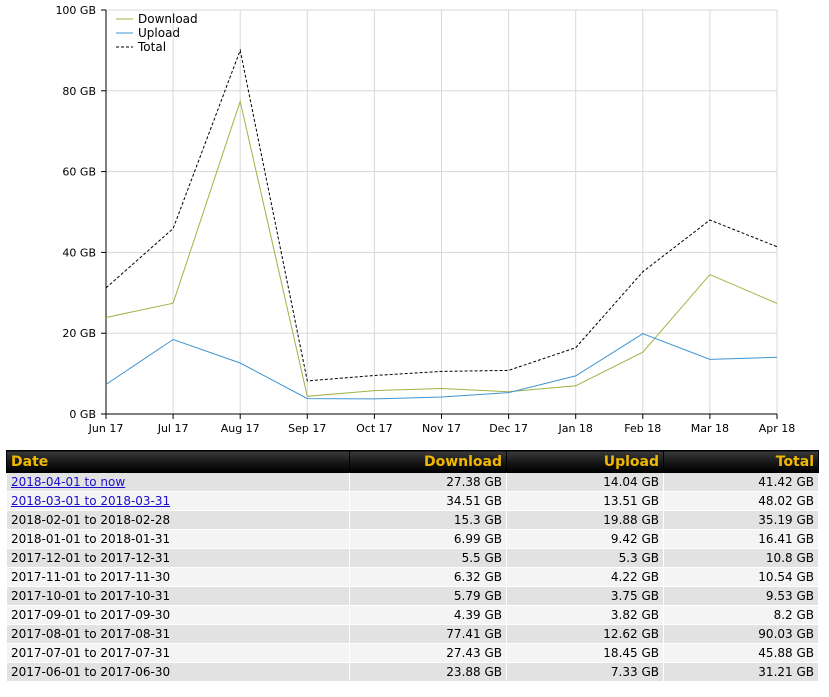 The height and width of the screenshot is (697, 829). What do you see at coordinates (240, 428) in the screenshot?
I see `x-tick-label: Aug 17` at bounding box center [240, 428].